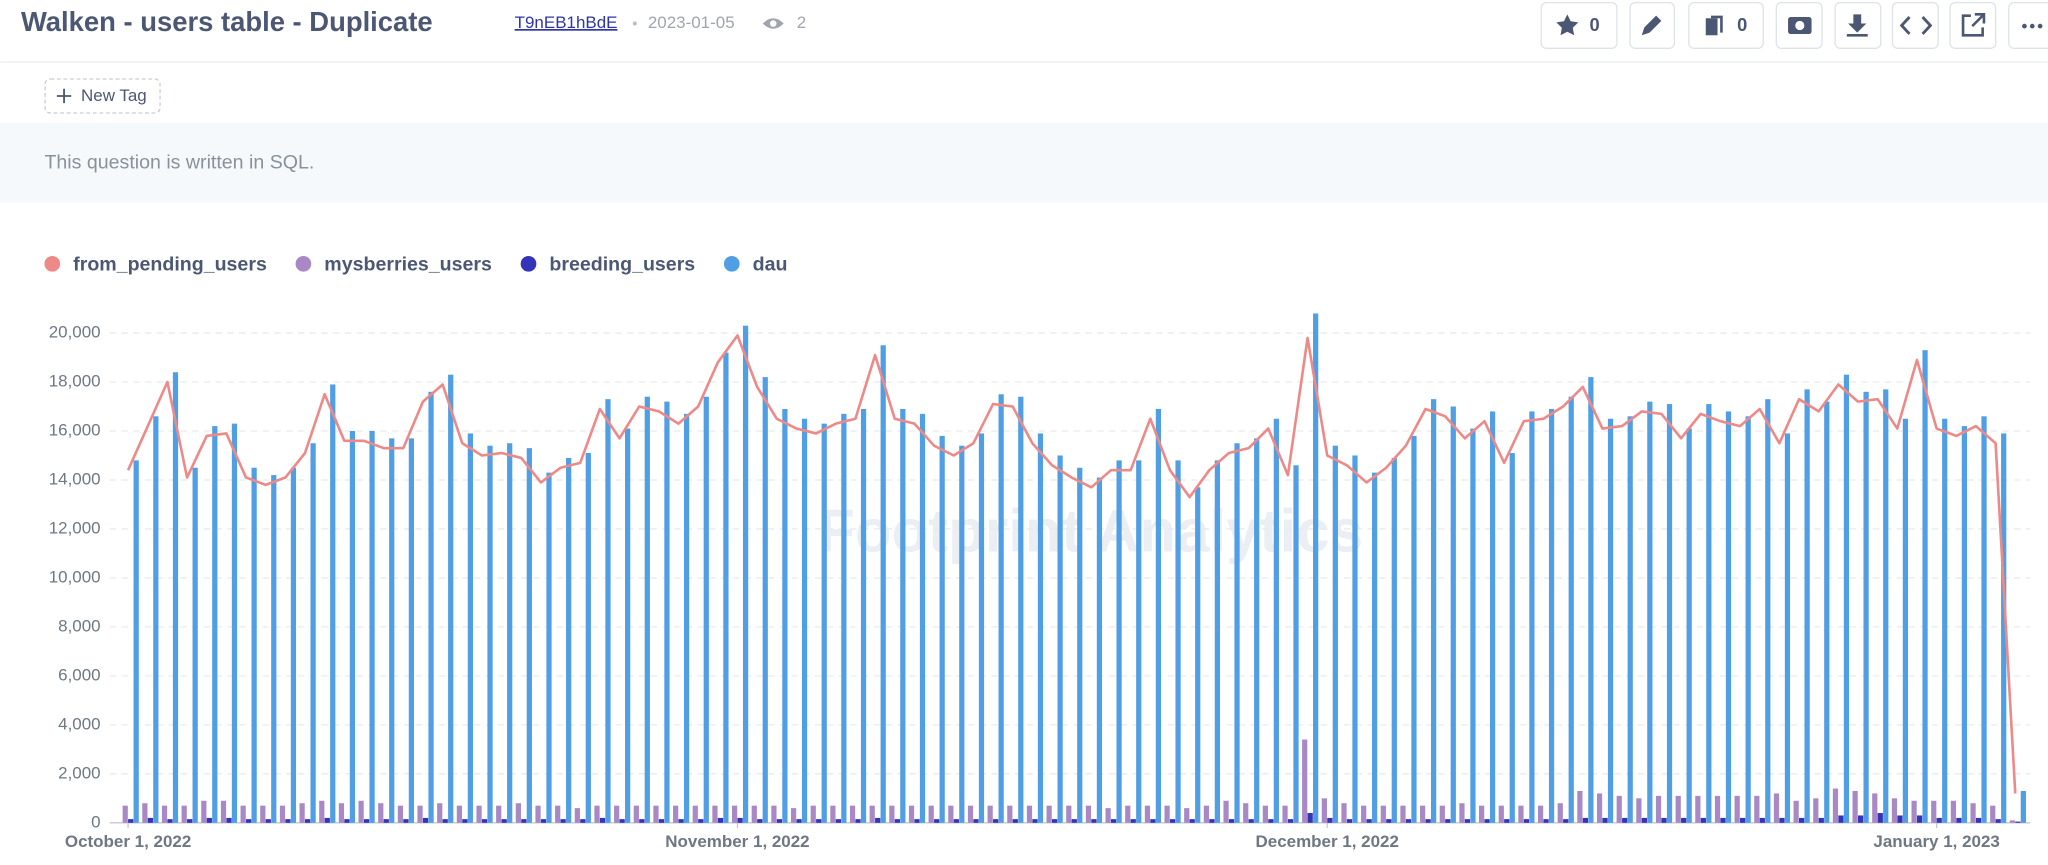 The image size is (2048, 865). I want to click on separator-dot, so click(634, 23).